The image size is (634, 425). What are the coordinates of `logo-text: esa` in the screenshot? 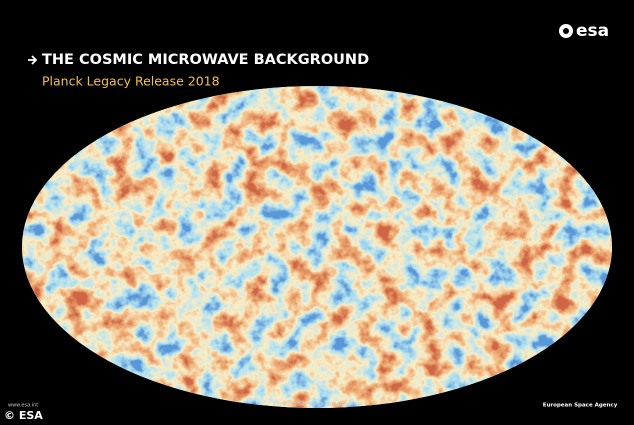 It's located at (592, 31).